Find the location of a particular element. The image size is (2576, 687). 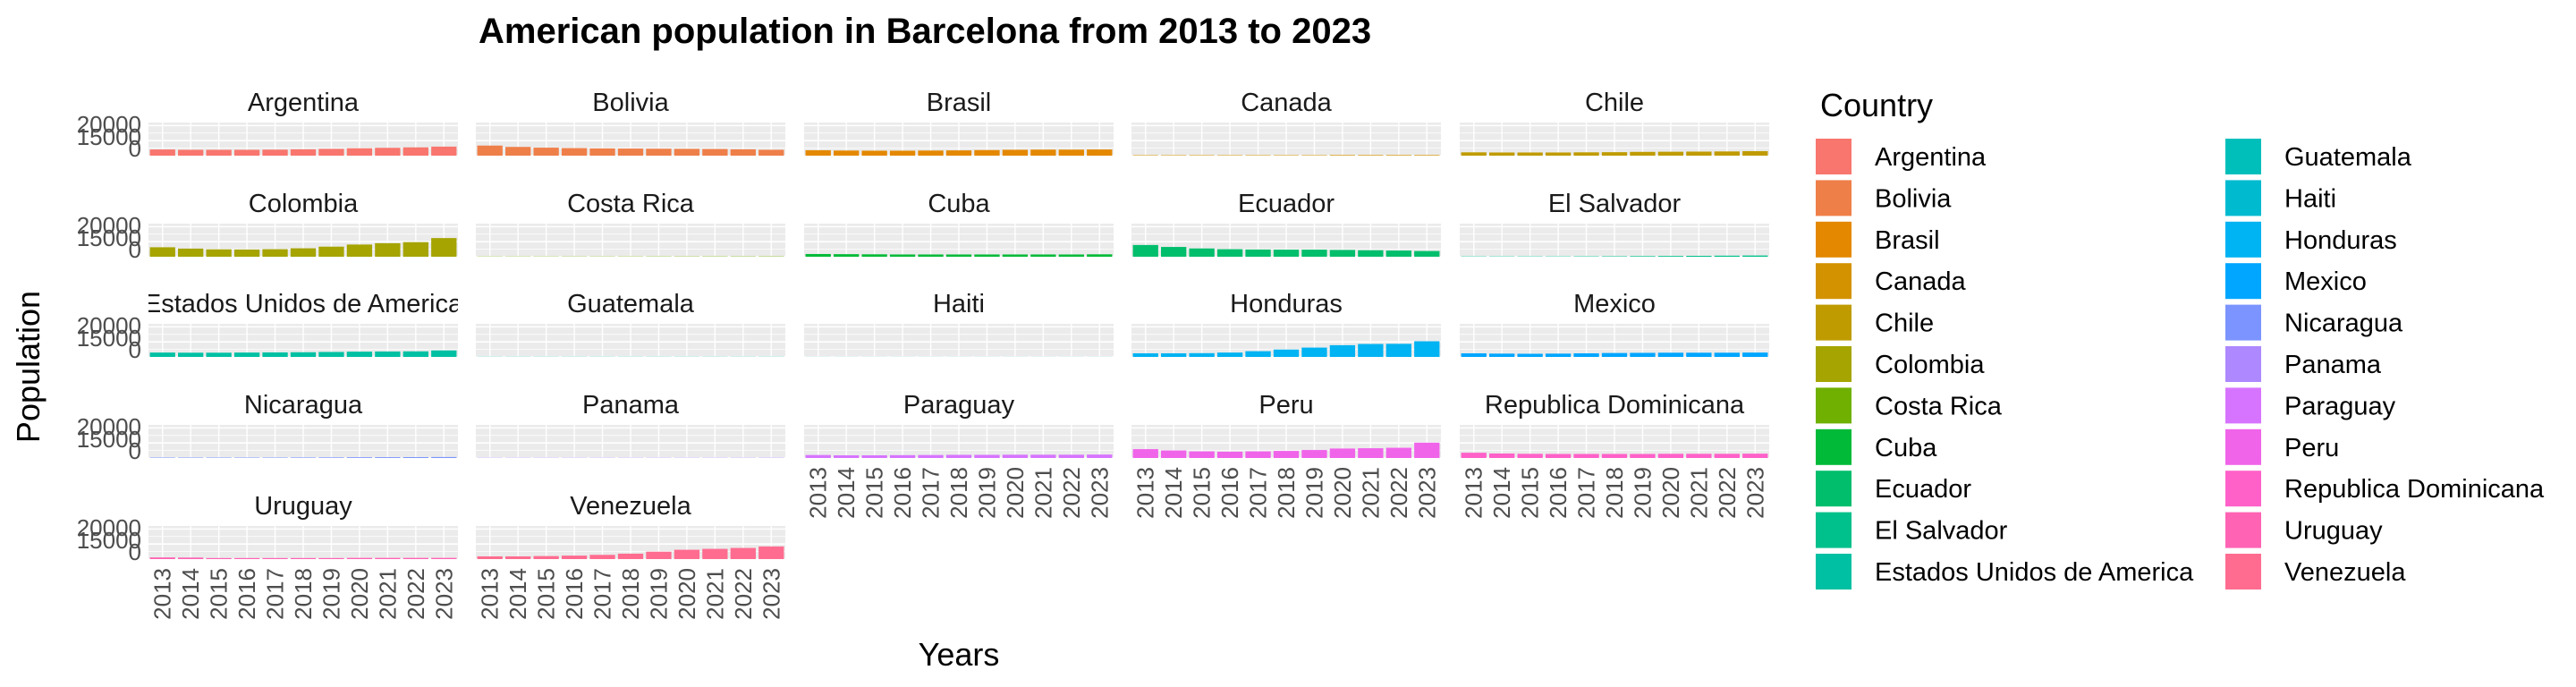

bar-bolivia-2023 is located at coordinates (771, 152).